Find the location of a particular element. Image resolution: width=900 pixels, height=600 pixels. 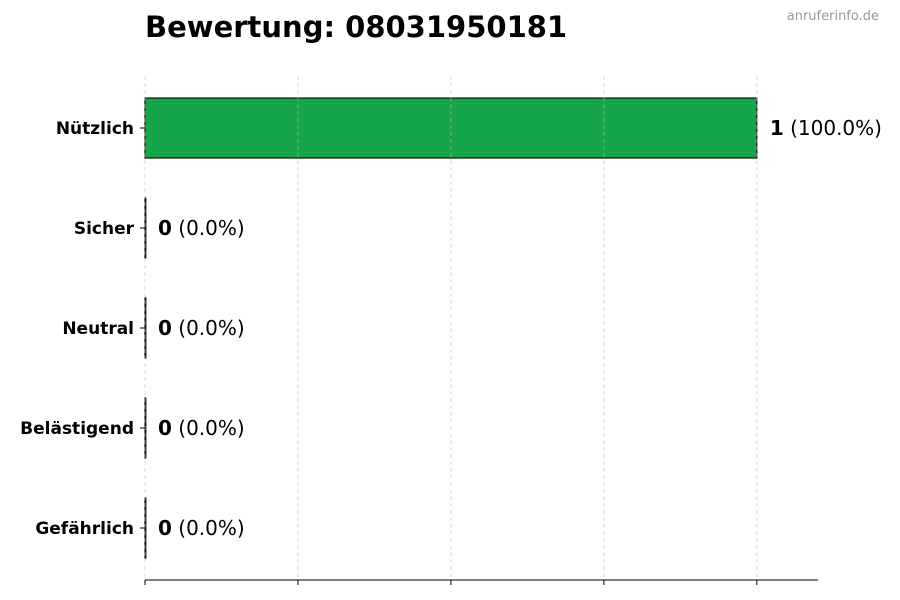

category-label: Neutral is located at coordinates (98, 329).